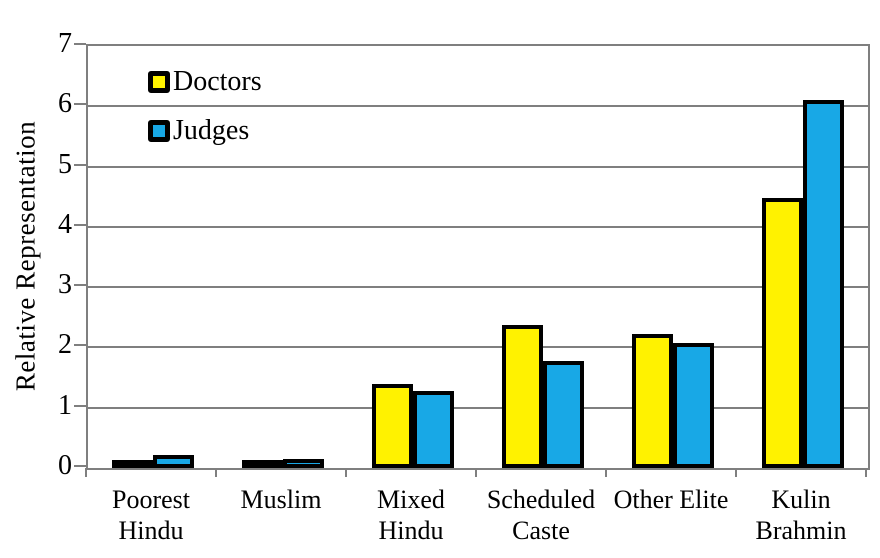  I want to click on bar-doctors-other-elite, so click(652, 401).